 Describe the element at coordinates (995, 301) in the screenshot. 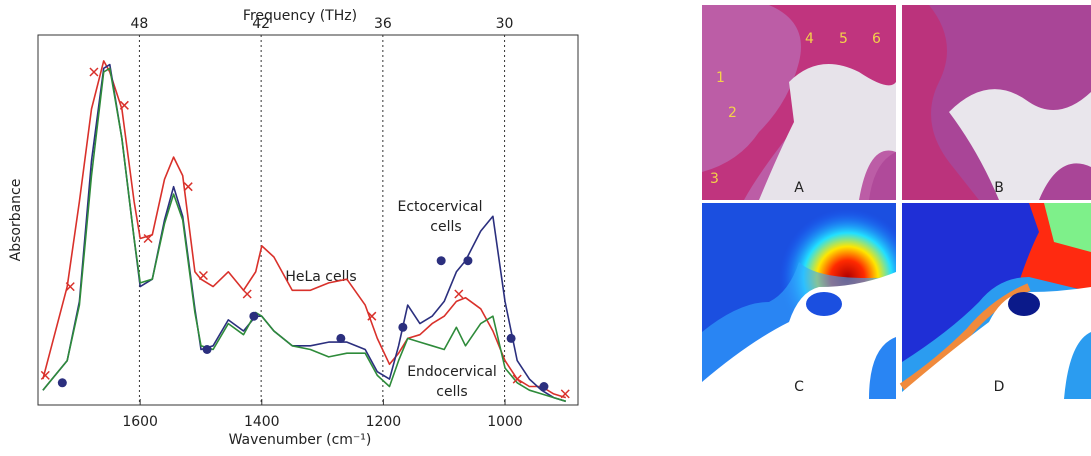

I see `panel-d: D` at that location.